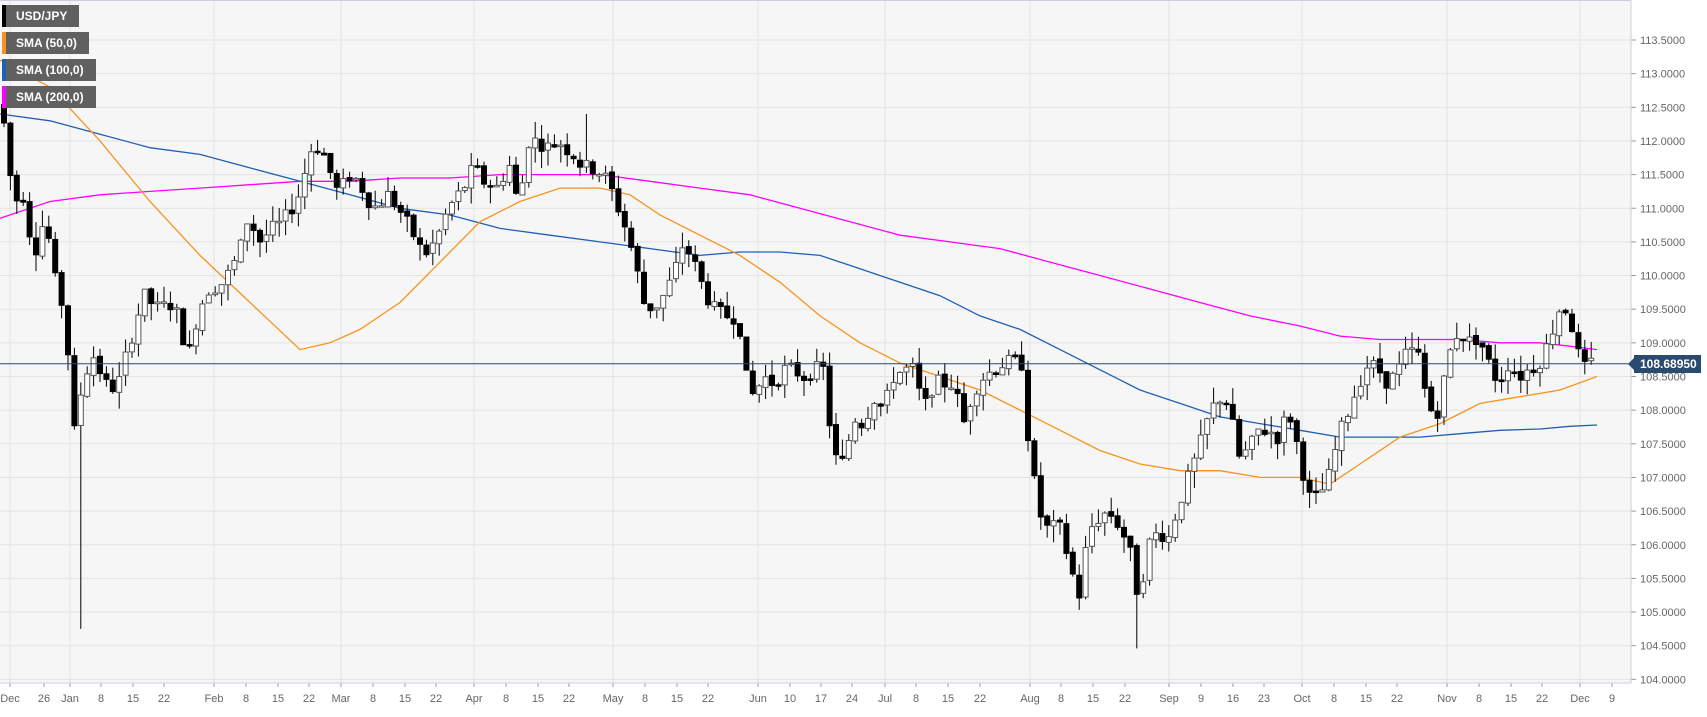  Describe the element at coordinates (1264, 699) in the screenshot. I see `x-tick-label: 23` at that location.